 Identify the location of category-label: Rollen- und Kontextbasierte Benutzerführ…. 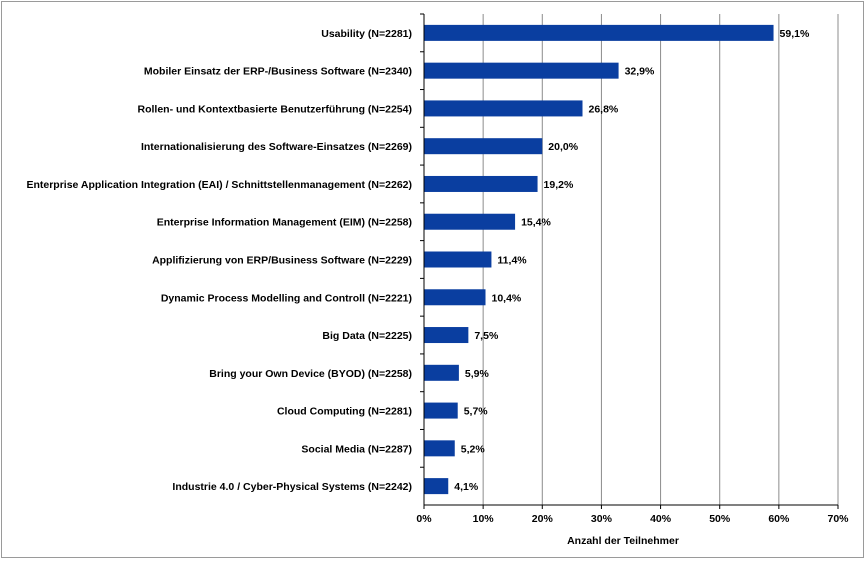
(275, 109).